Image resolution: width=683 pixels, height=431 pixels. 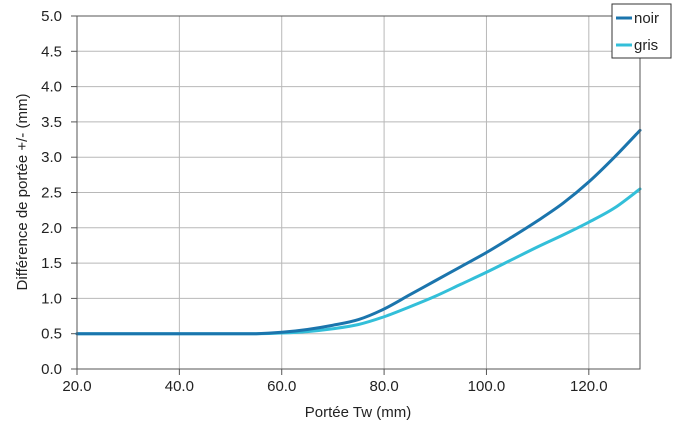 I want to click on y-tick-label: 5.0, so click(x=51, y=16).